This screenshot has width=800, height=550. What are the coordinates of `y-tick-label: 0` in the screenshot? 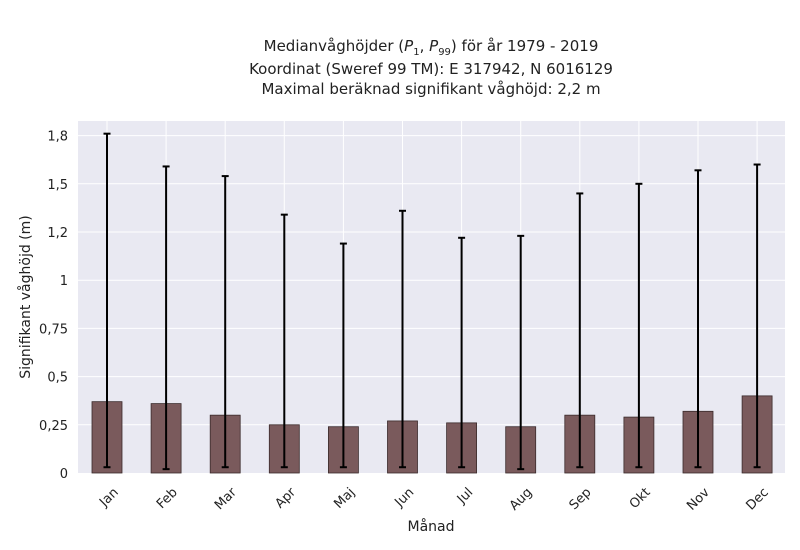 It's located at (64, 474).